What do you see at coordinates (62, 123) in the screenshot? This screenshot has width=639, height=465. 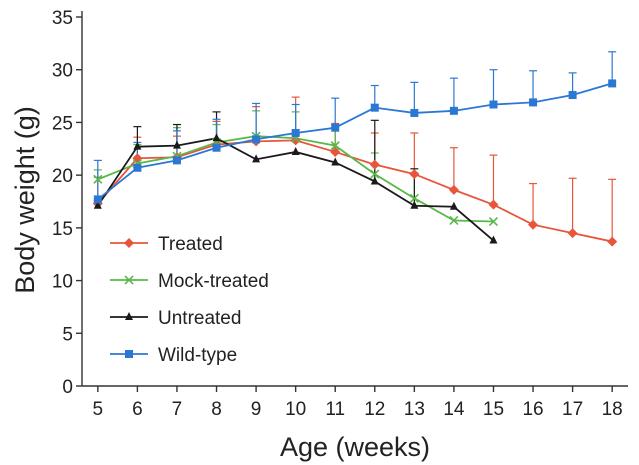 I see `y-tick-label: 25` at bounding box center [62, 123].